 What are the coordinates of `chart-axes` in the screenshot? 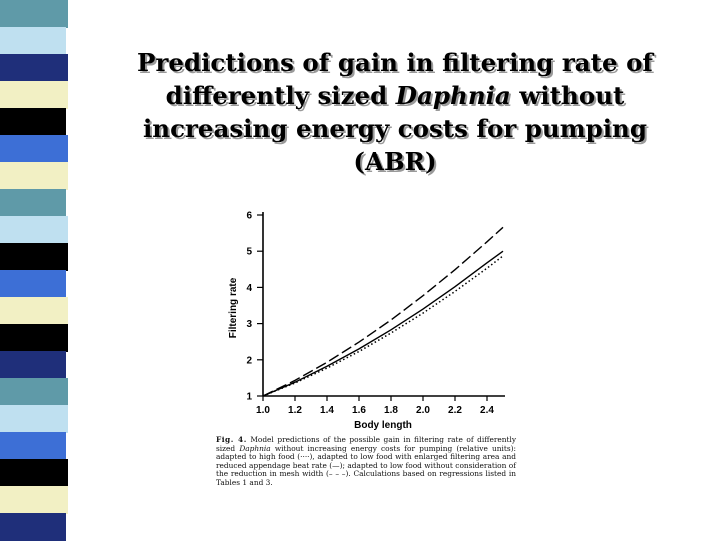 It's located at (383, 304).